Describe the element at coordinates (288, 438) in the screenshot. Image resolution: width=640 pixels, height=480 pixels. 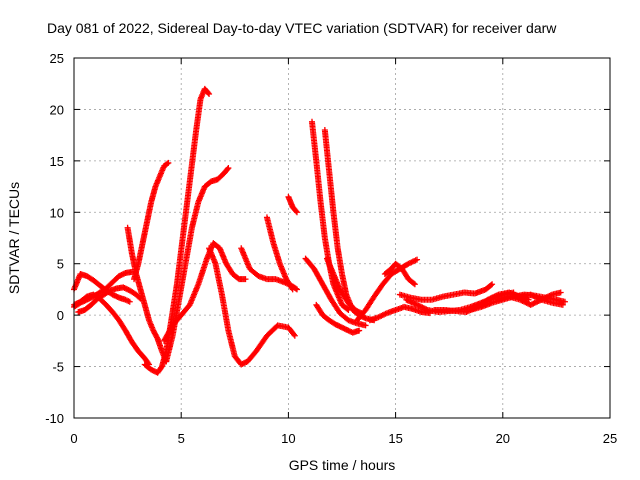
I see `x-tick-label: 10` at that location.